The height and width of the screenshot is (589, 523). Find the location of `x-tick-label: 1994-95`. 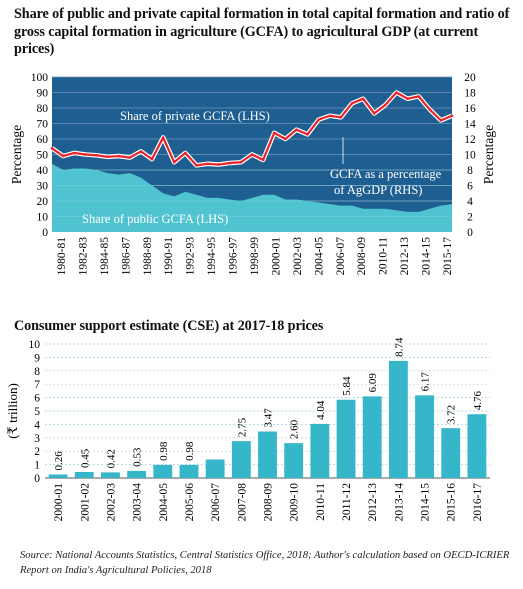

x-tick-label: 1994-95 is located at coordinates (212, 256).